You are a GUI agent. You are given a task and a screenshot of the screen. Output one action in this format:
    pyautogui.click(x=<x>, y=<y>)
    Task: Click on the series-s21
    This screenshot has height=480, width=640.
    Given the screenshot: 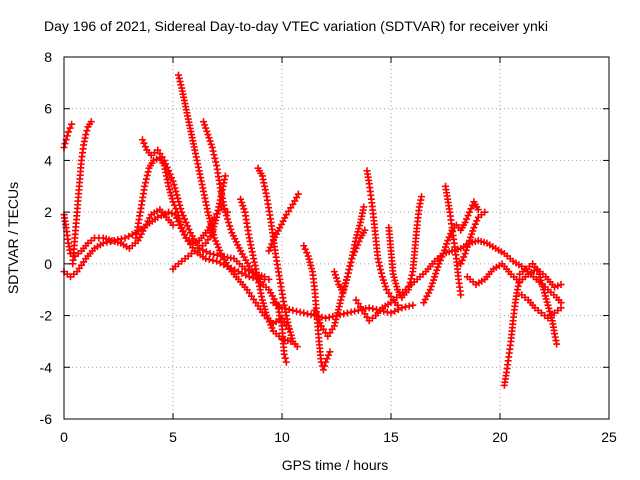 What is the action you would take?
    pyautogui.click(x=453, y=240)
    